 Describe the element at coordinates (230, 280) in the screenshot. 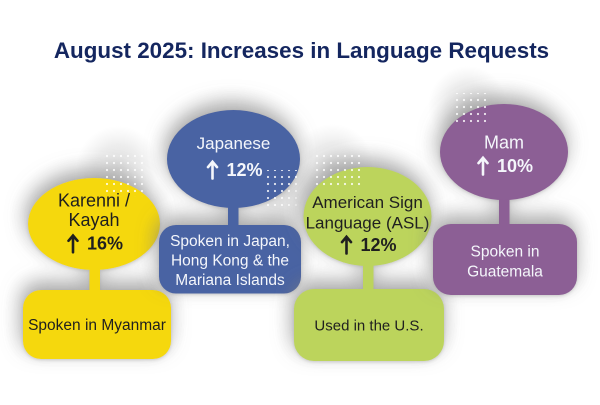

I see `svg-text: Mariana Islands` at that location.